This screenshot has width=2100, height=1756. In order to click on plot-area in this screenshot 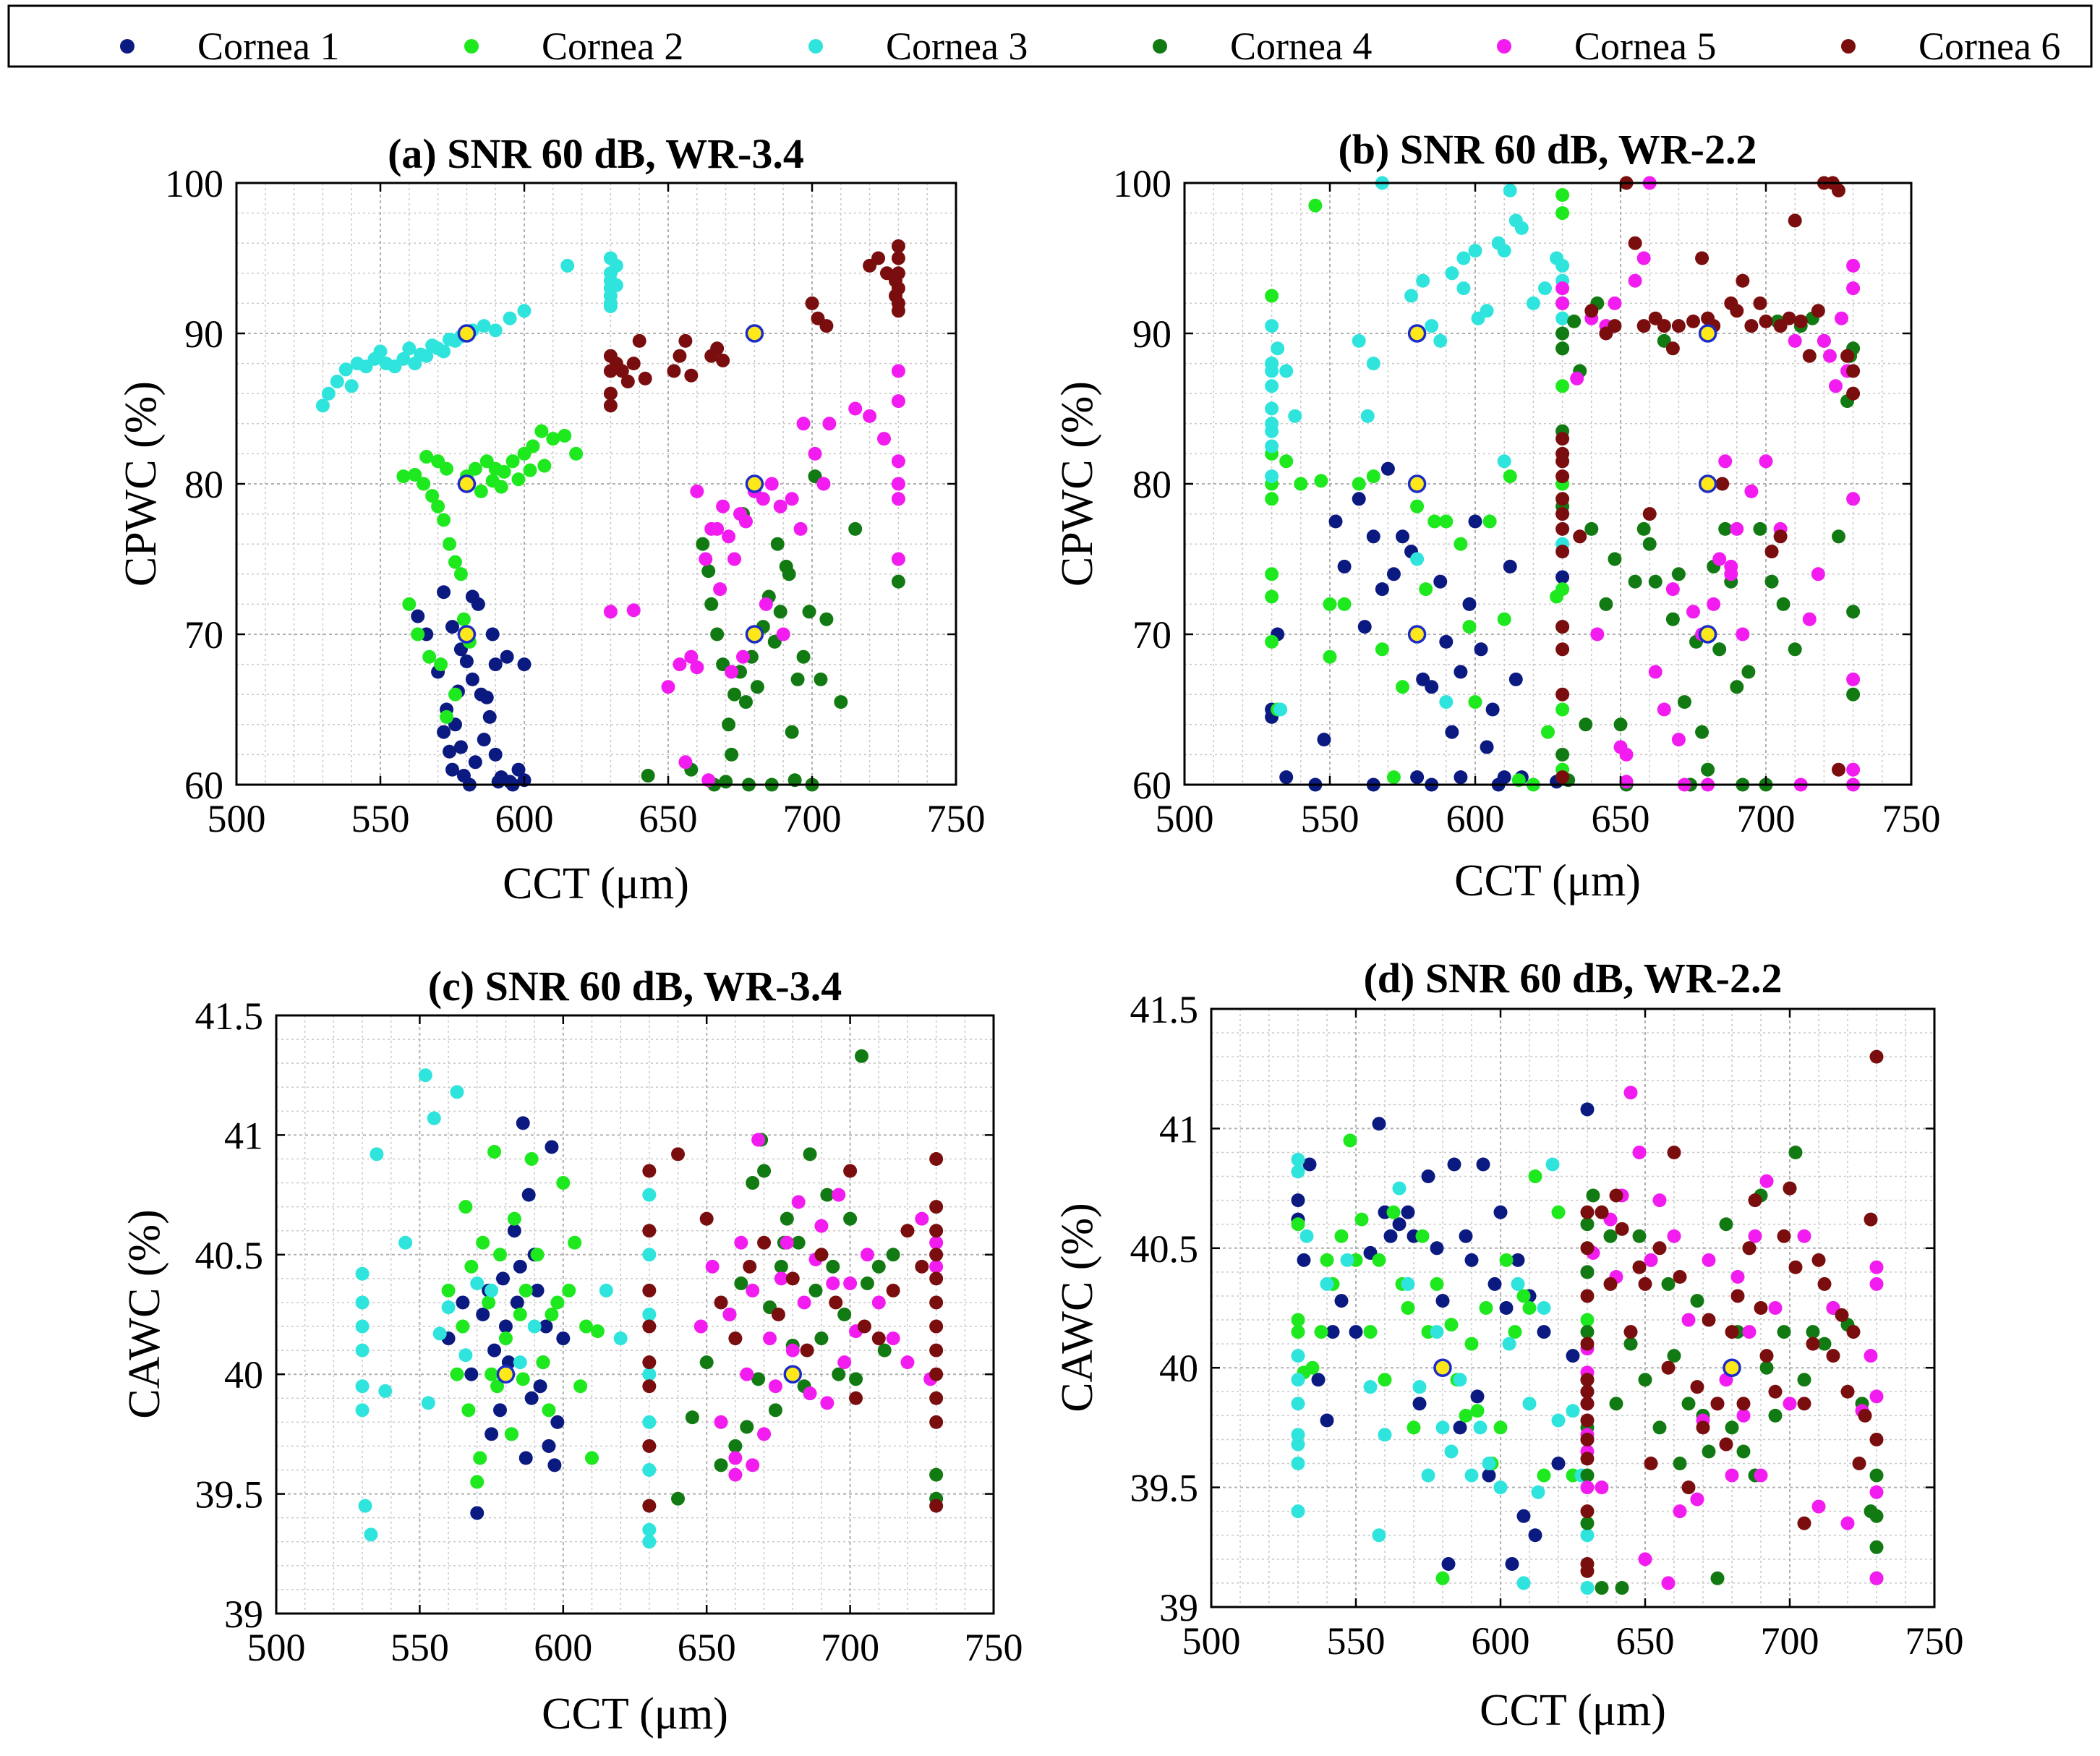, I will do `click(1572, 1308)`.